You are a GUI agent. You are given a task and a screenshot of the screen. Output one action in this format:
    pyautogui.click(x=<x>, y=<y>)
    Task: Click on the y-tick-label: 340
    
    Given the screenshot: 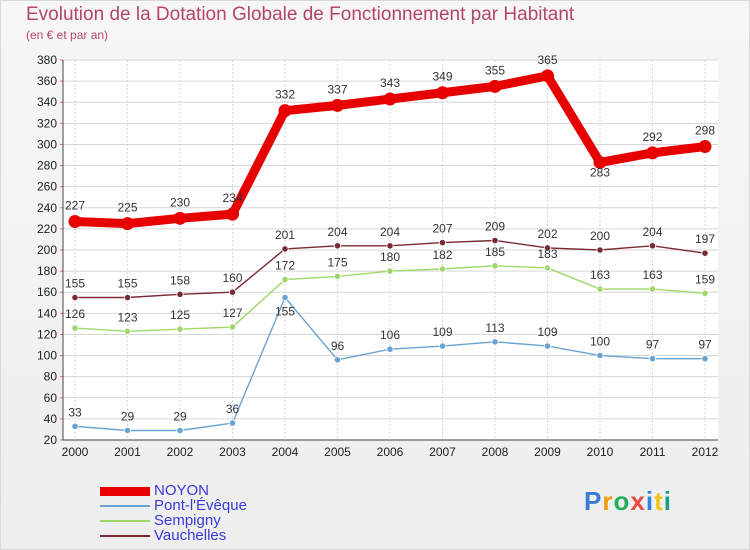 What is the action you would take?
    pyautogui.click(x=47, y=102)
    